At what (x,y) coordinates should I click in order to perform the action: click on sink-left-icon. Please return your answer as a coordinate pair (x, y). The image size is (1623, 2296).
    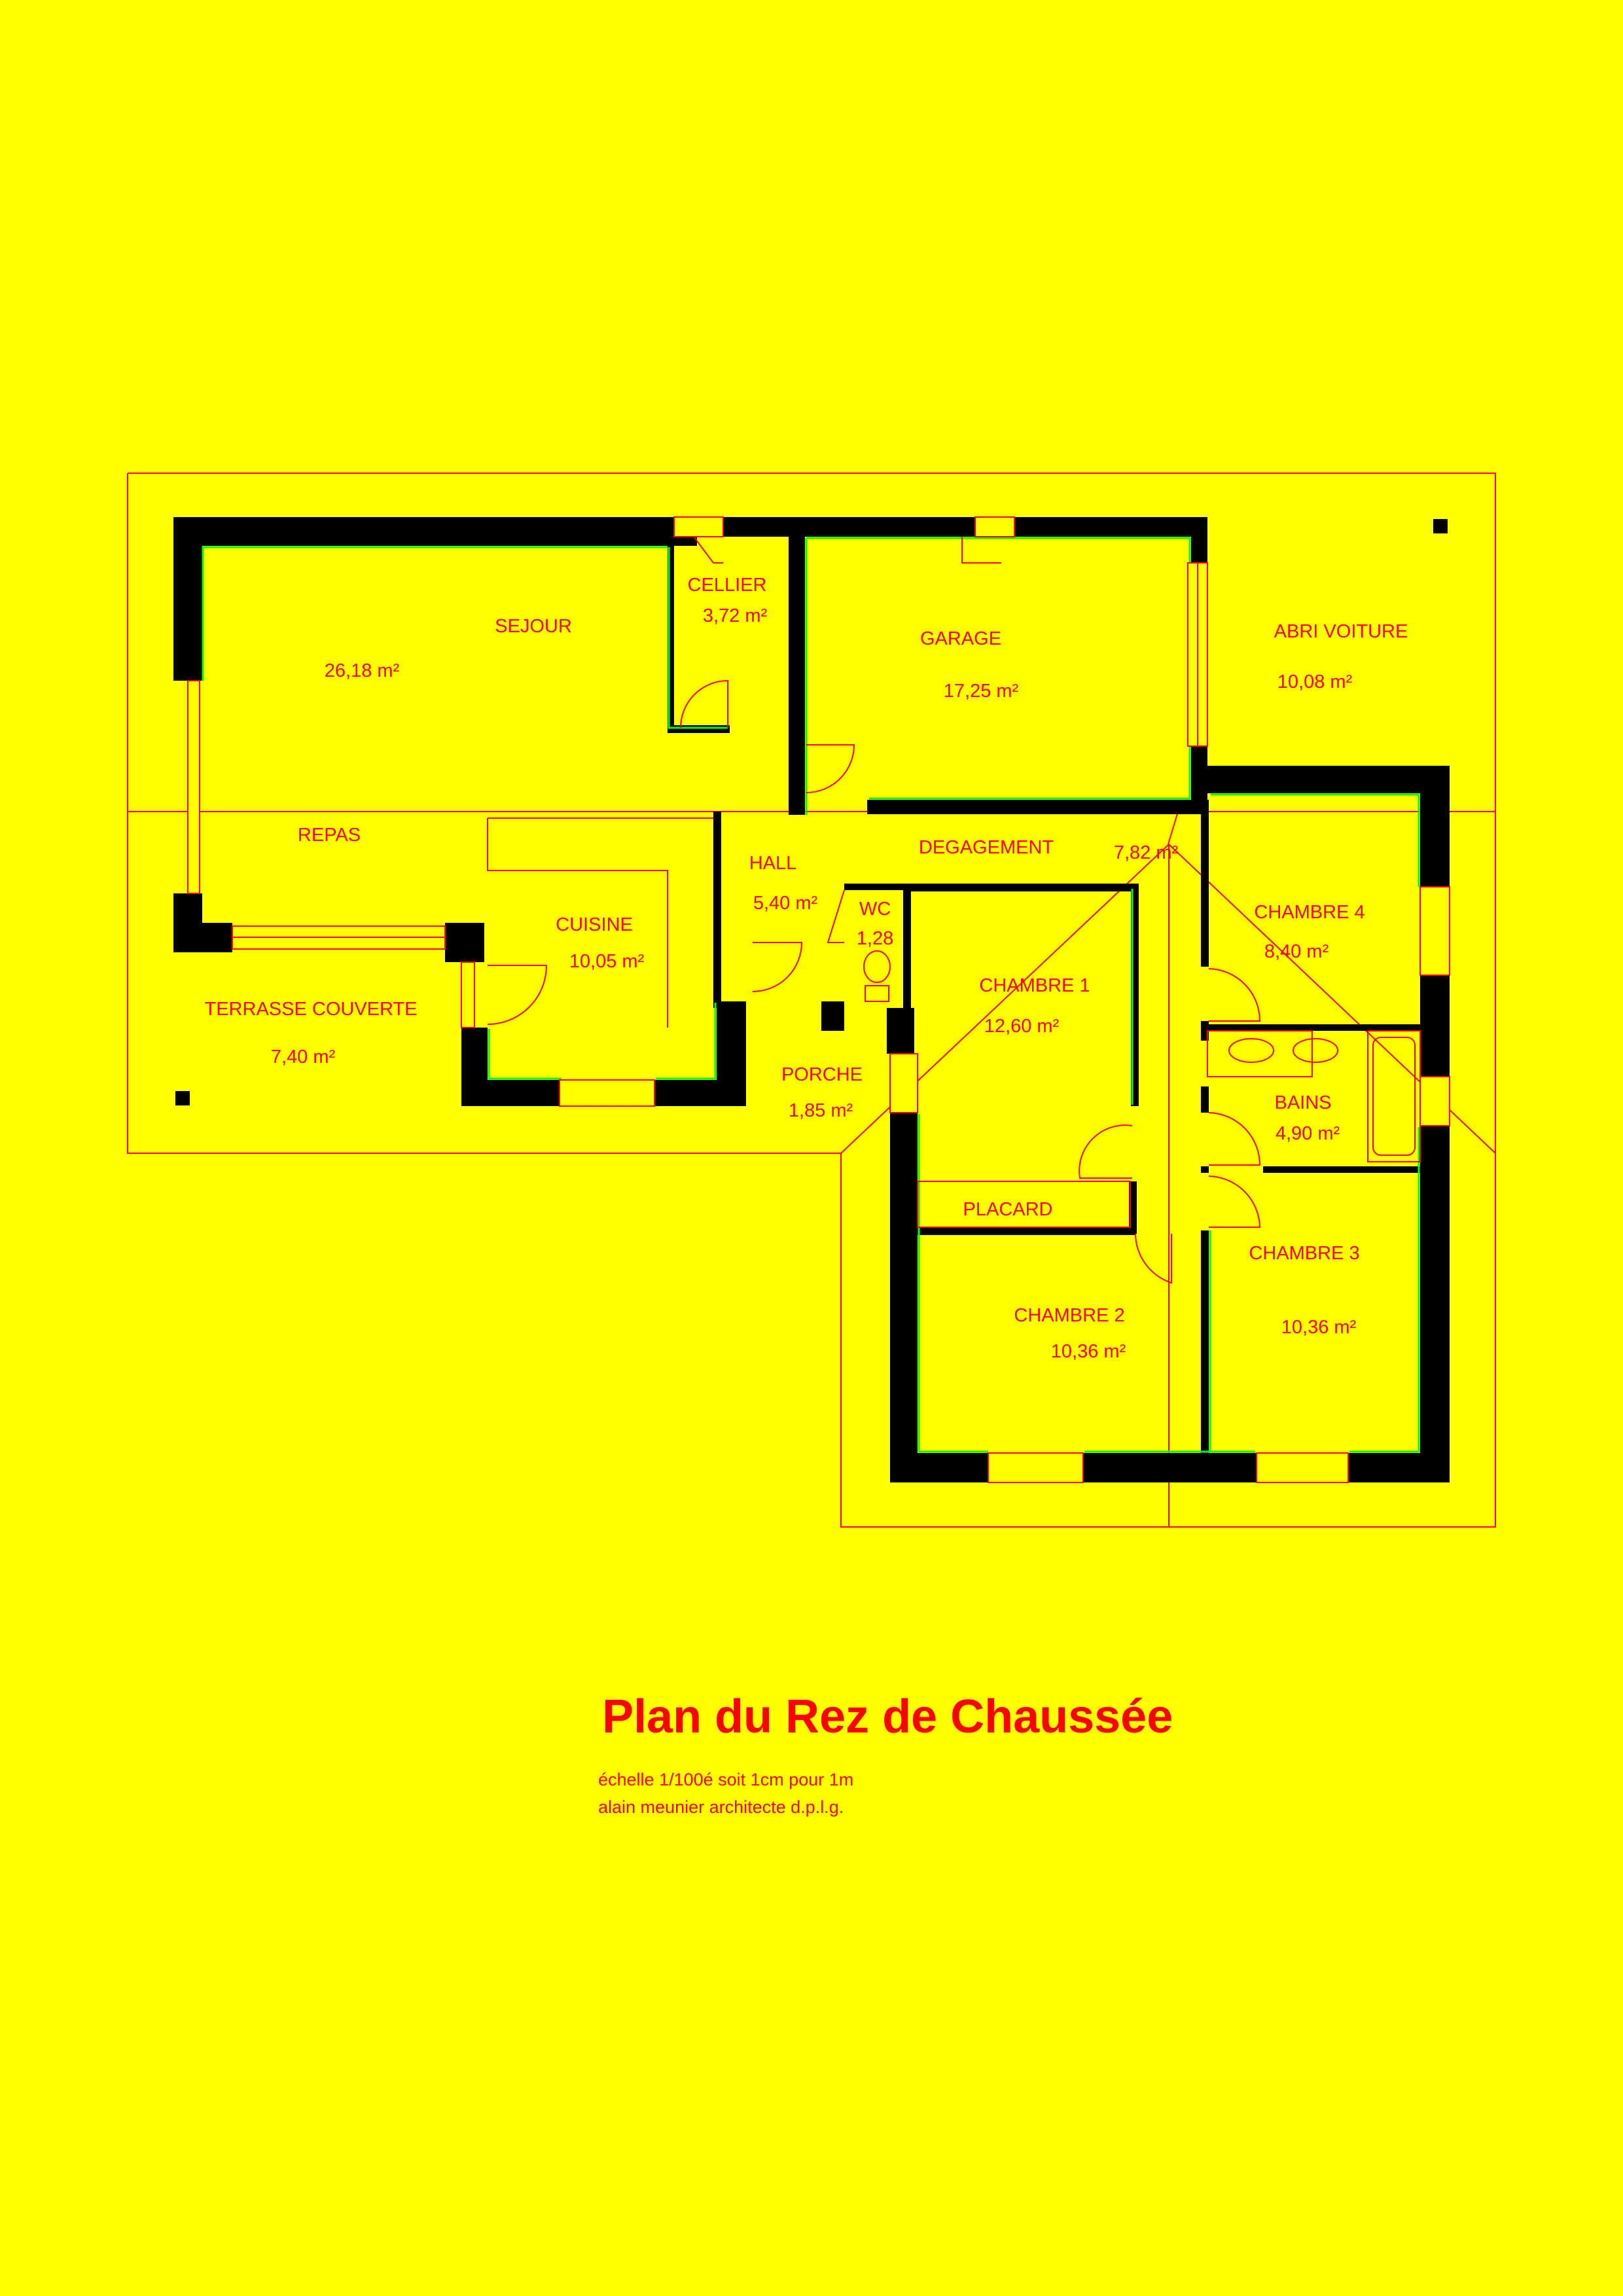
    Looking at the image, I should click on (1251, 1050).